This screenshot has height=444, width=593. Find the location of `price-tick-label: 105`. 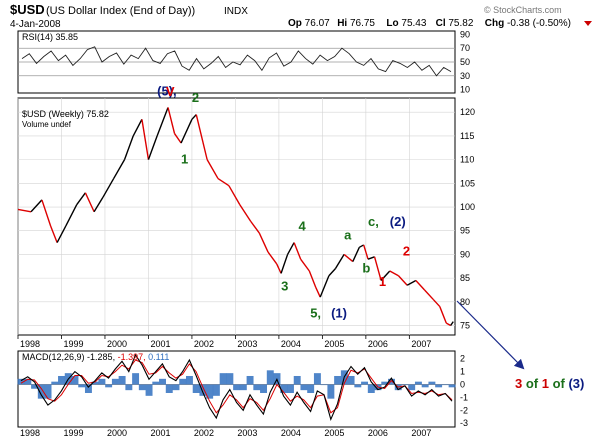

price-tick-label: 105 is located at coordinates (467, 183).